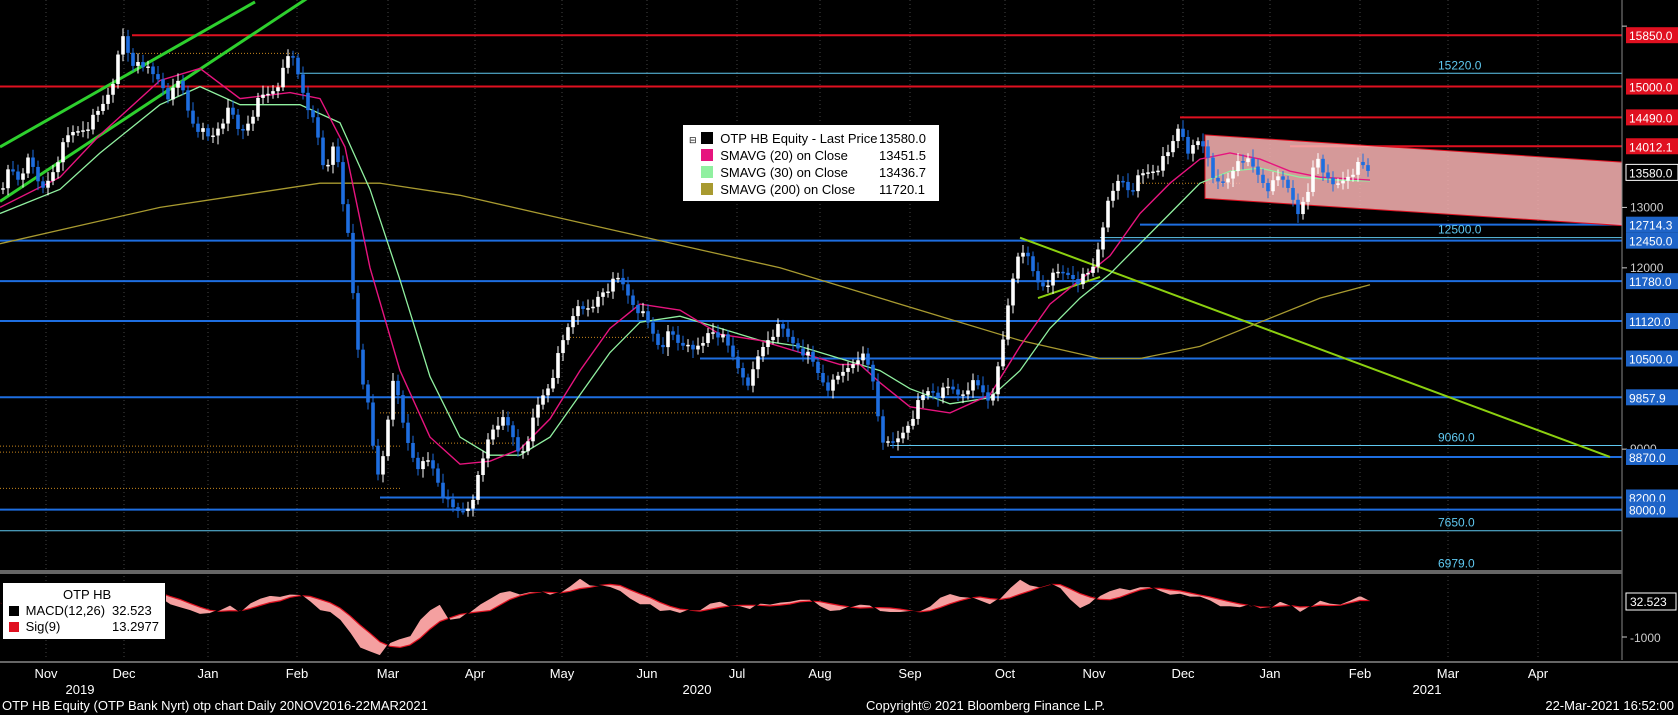 The image size is (1678, 715). Describe the element at coordinates (1647, 511) in the screenshot. I see `price-label: 8000.0` at that location.